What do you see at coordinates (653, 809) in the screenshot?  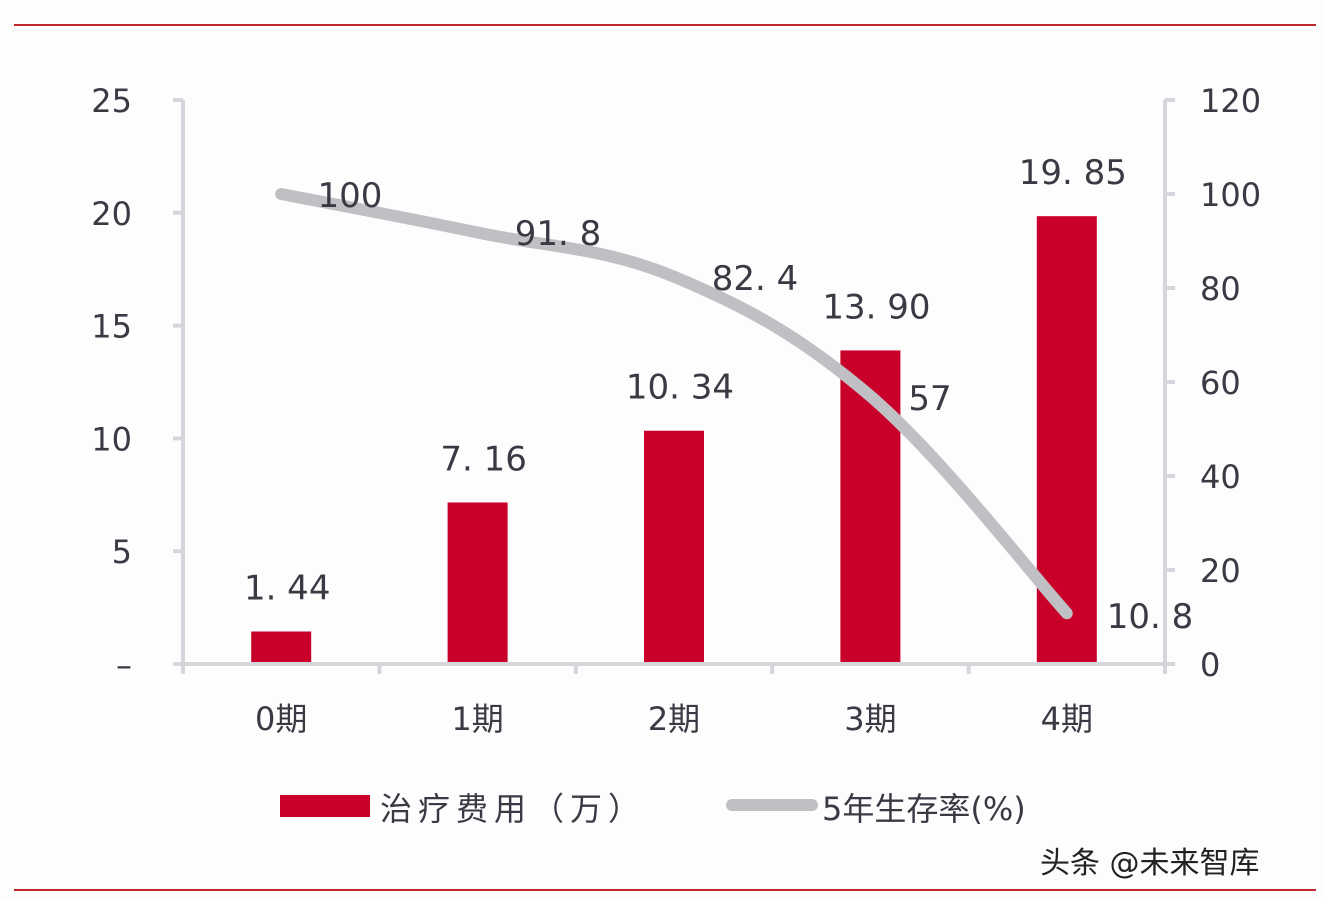 I see `legend: 治疗费用（万） 5年生存率(%)` at bounding box center [653, 809].